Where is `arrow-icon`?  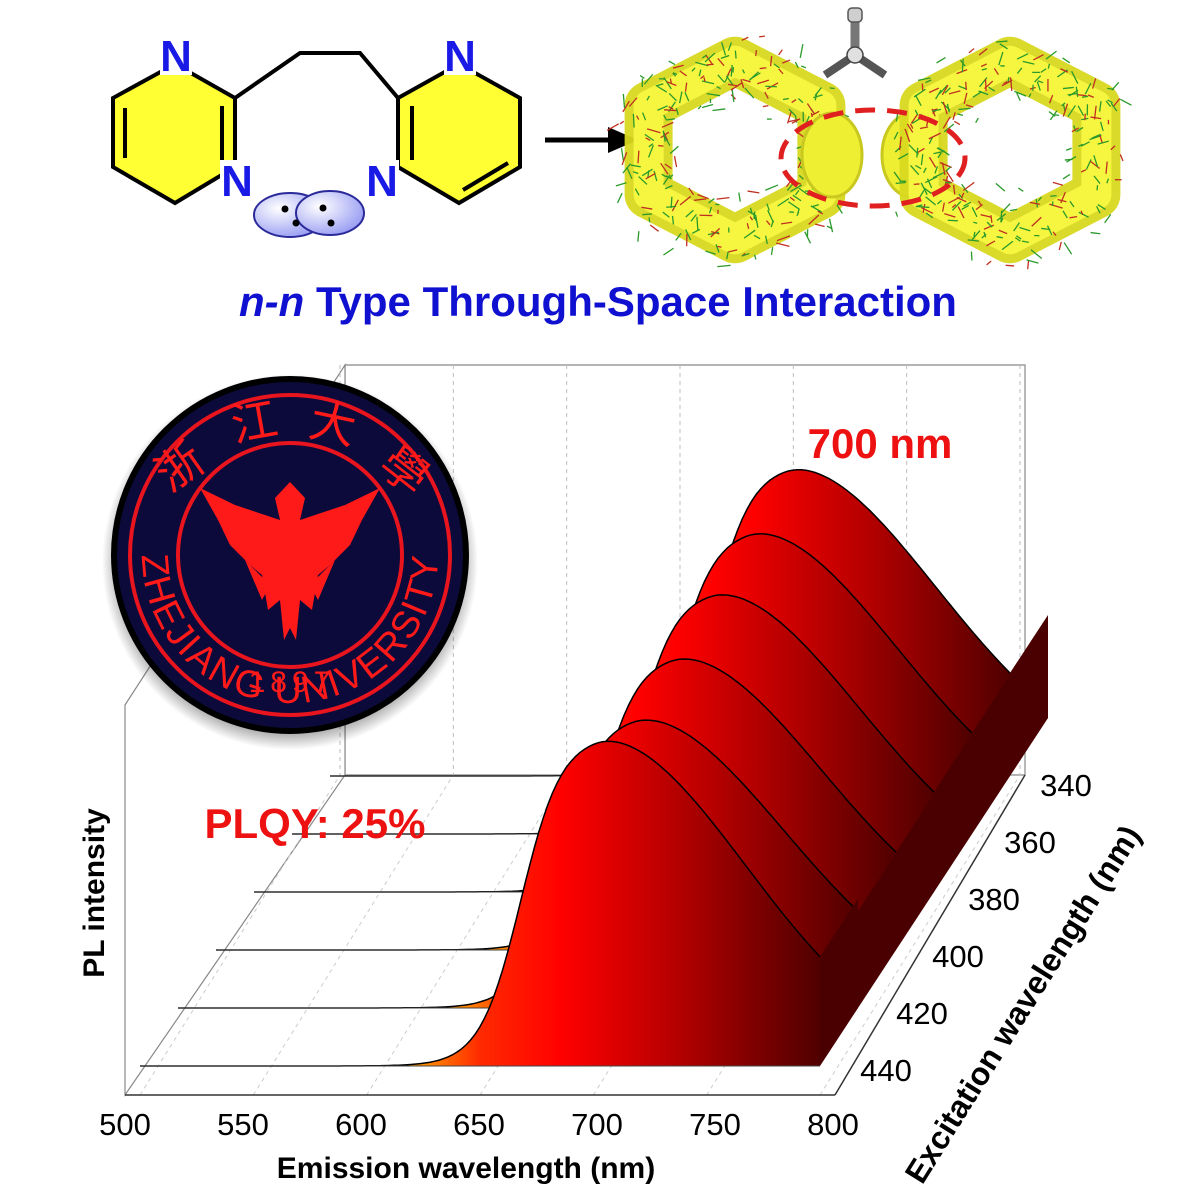 arrow-icon is located at coordinates (591, 140).